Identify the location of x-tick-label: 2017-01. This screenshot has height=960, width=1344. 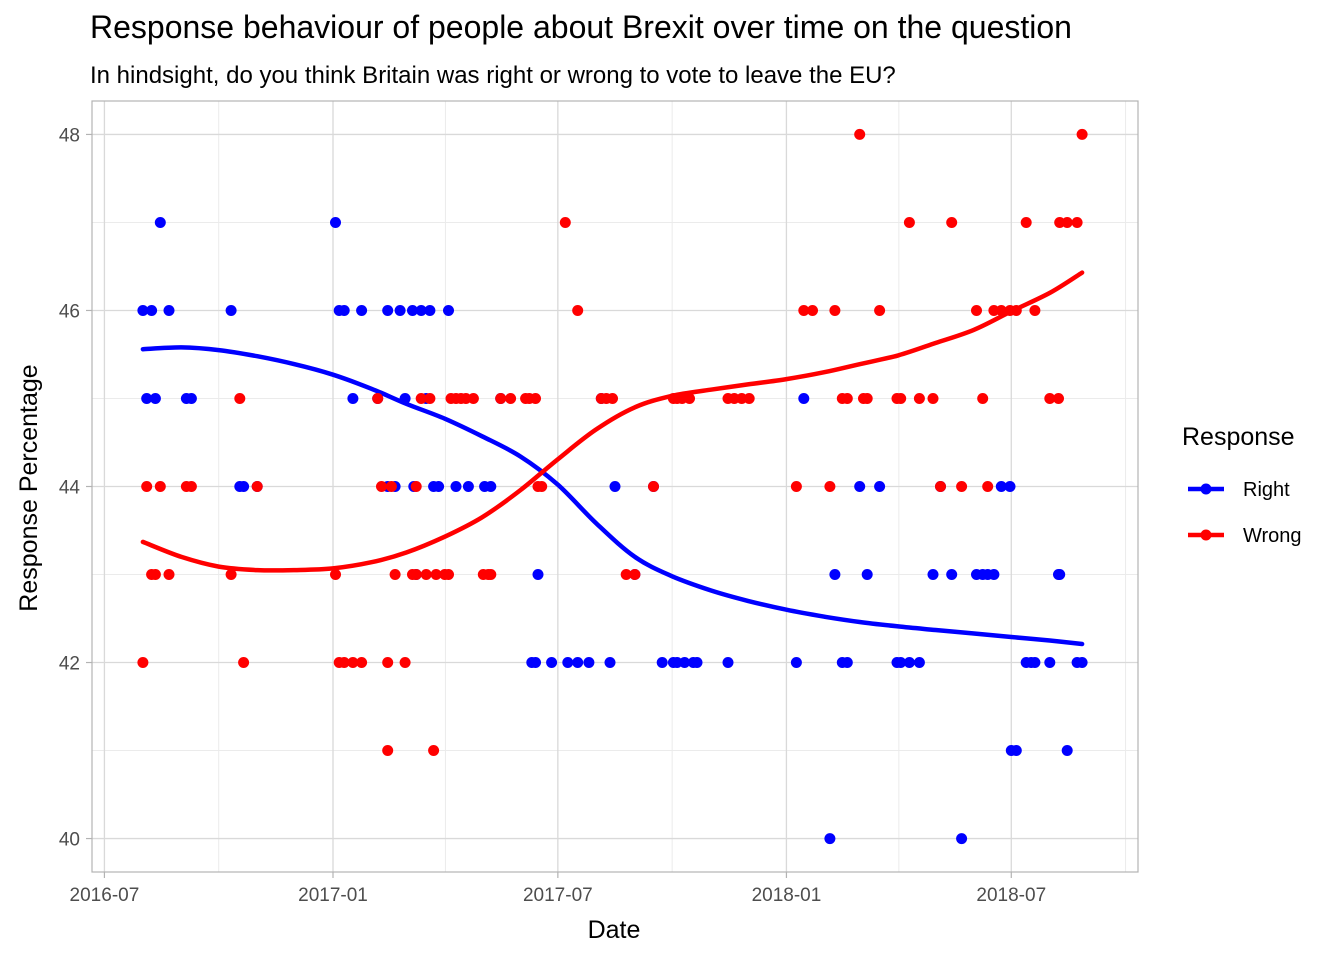
(333, 895).